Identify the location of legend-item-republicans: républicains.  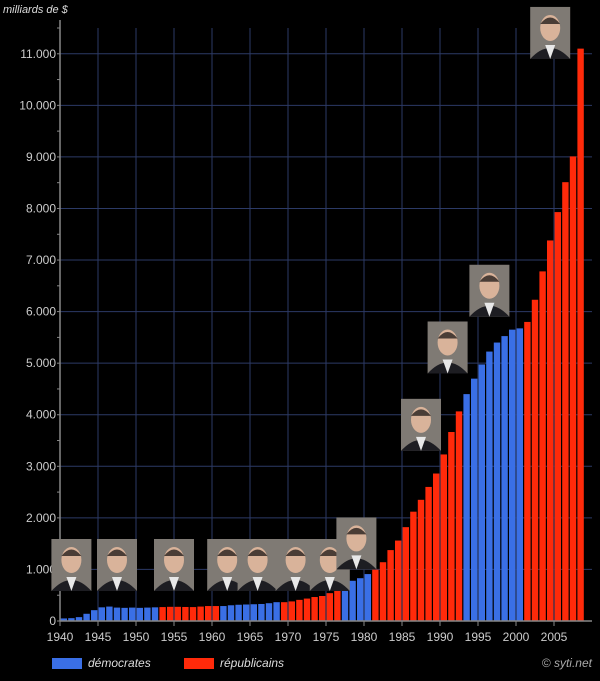
(234, 663).